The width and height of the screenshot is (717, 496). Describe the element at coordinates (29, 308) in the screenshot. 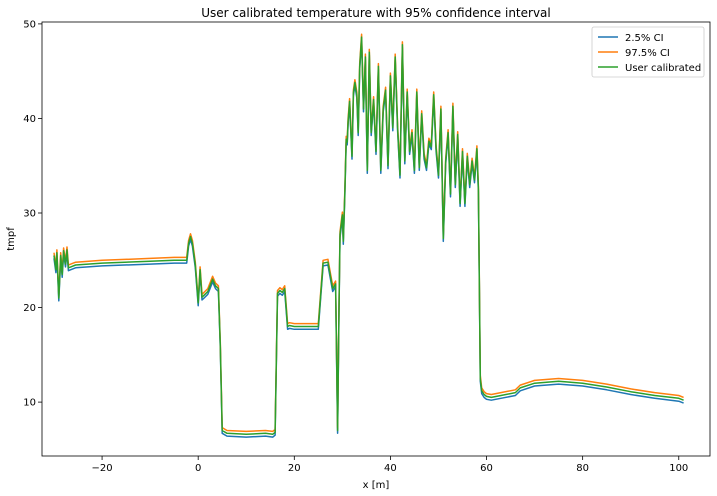

I see `y-tick-label: 20` at that location.